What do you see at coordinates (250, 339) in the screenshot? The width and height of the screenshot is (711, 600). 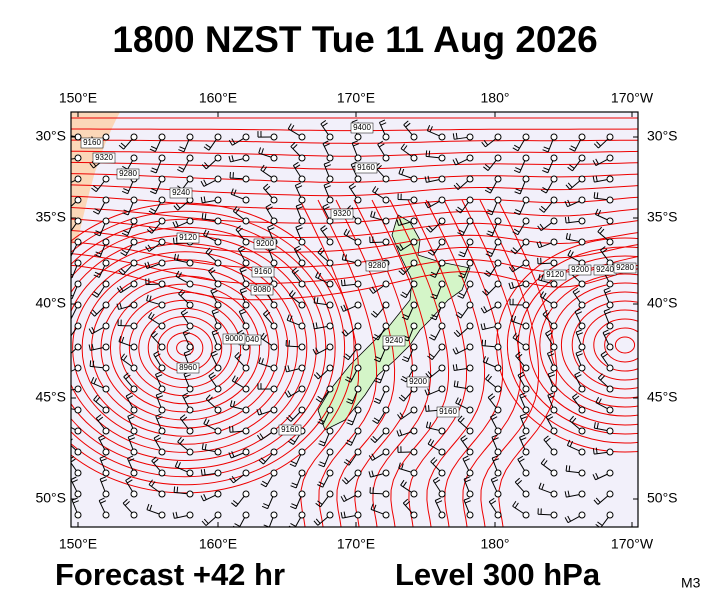 I see `contour-label: 9040` at bounding box center [250, 339].